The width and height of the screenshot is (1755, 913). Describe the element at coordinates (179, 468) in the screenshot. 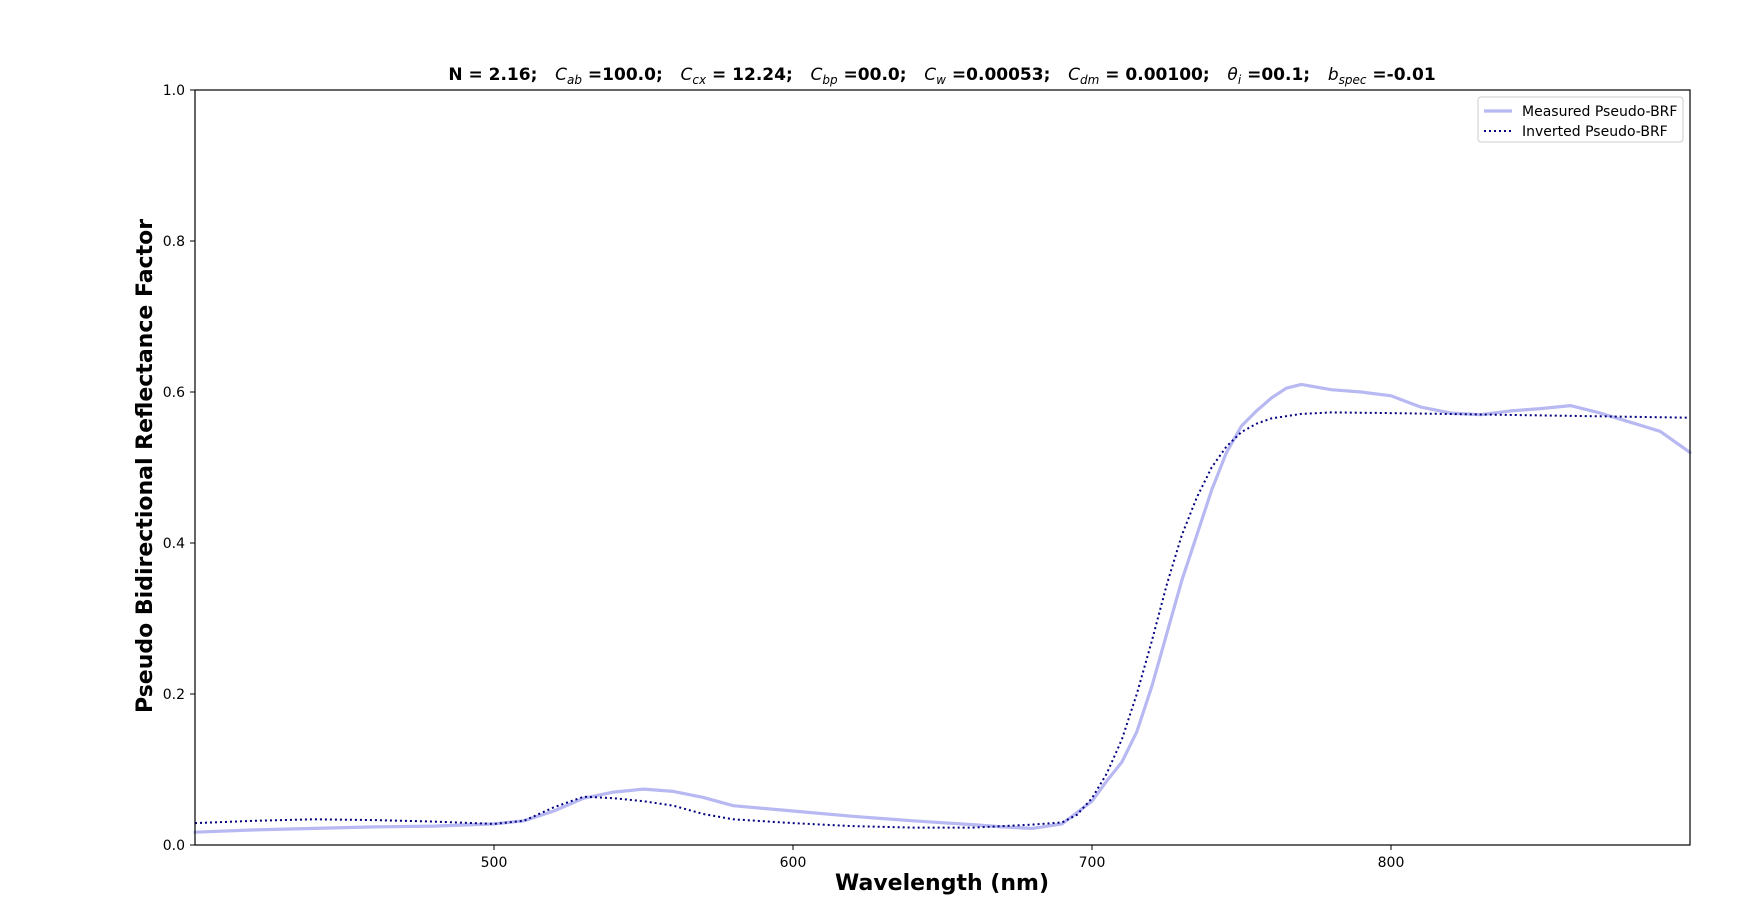

I see `y-axis-ticks: 0.0 0.2 0.4 0.6 0.8 1.0` at that location.